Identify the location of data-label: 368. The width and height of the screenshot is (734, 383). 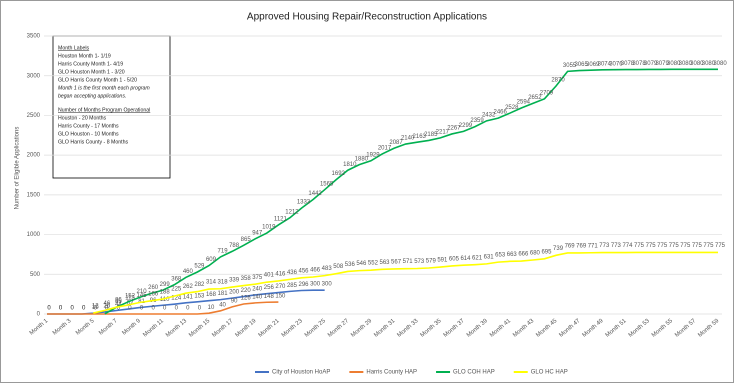
(176, 279).